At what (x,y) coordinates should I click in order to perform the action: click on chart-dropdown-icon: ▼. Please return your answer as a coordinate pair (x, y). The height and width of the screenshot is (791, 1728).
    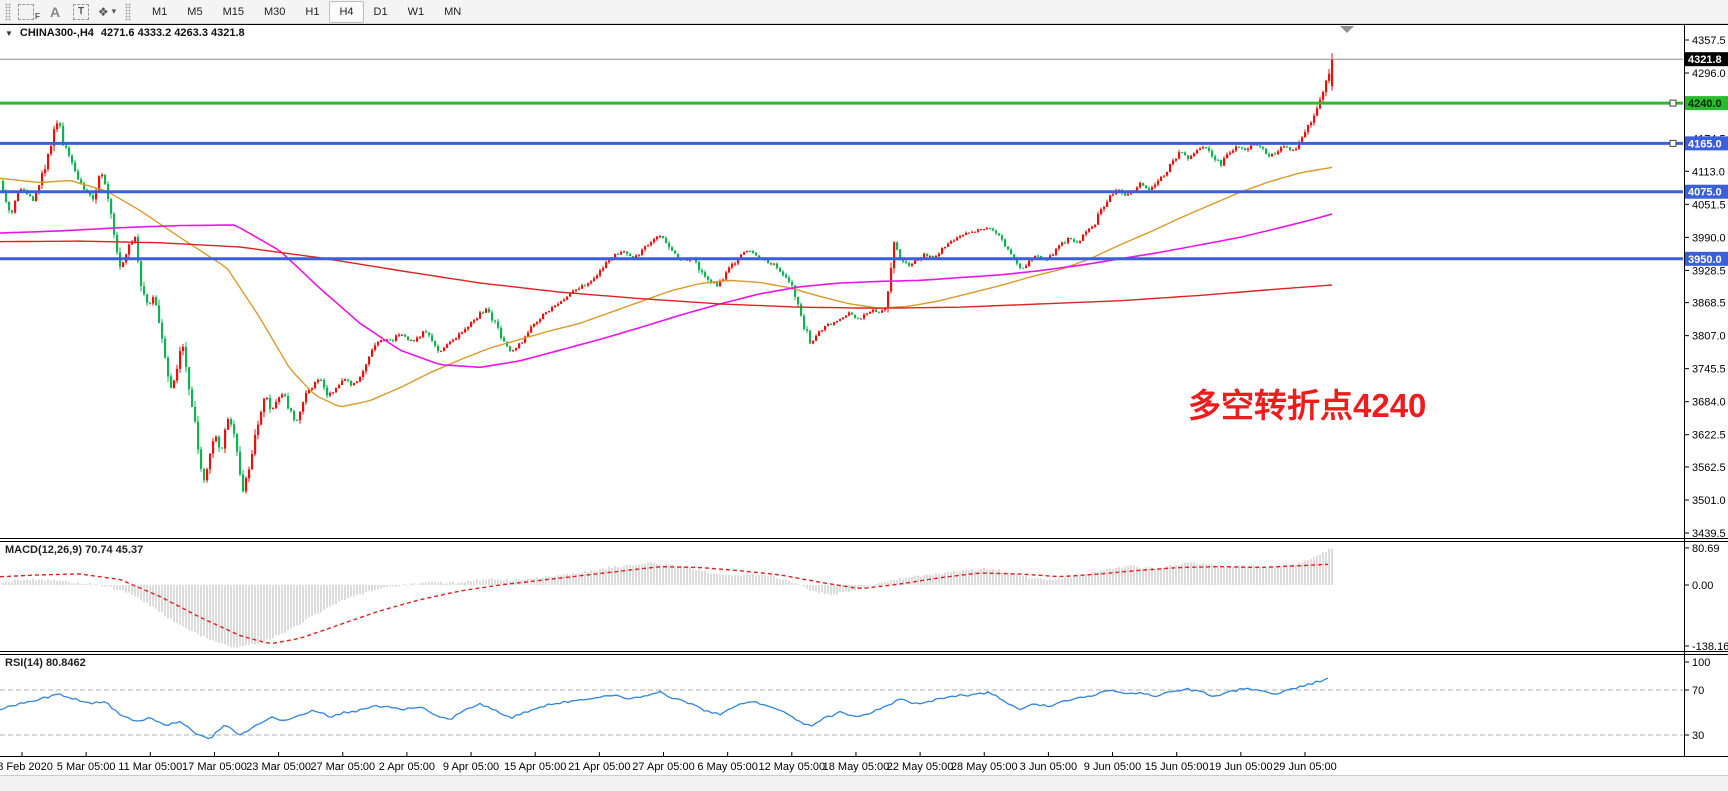
    Looking at the image, I should click on (9, 33).